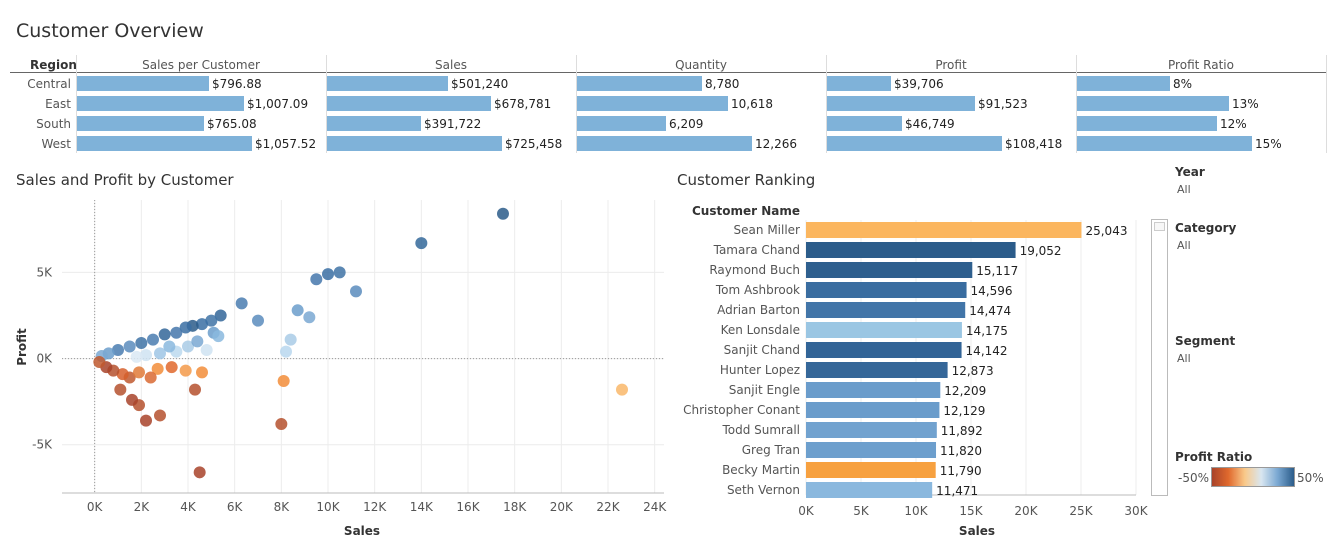 This screenshot has width=1338, height=550. What do you see at coordinates (987, 351) in the screenshot?
I see `bar-value-label: 14,142` at bounding box center [987, 351].